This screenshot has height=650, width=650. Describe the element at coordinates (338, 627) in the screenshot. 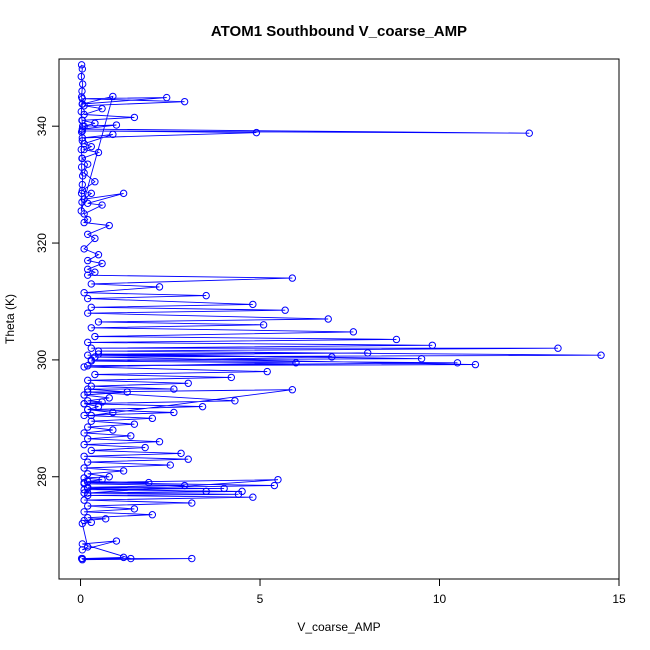

I see `x-axis-label: V_coarse_AMP` at that location.